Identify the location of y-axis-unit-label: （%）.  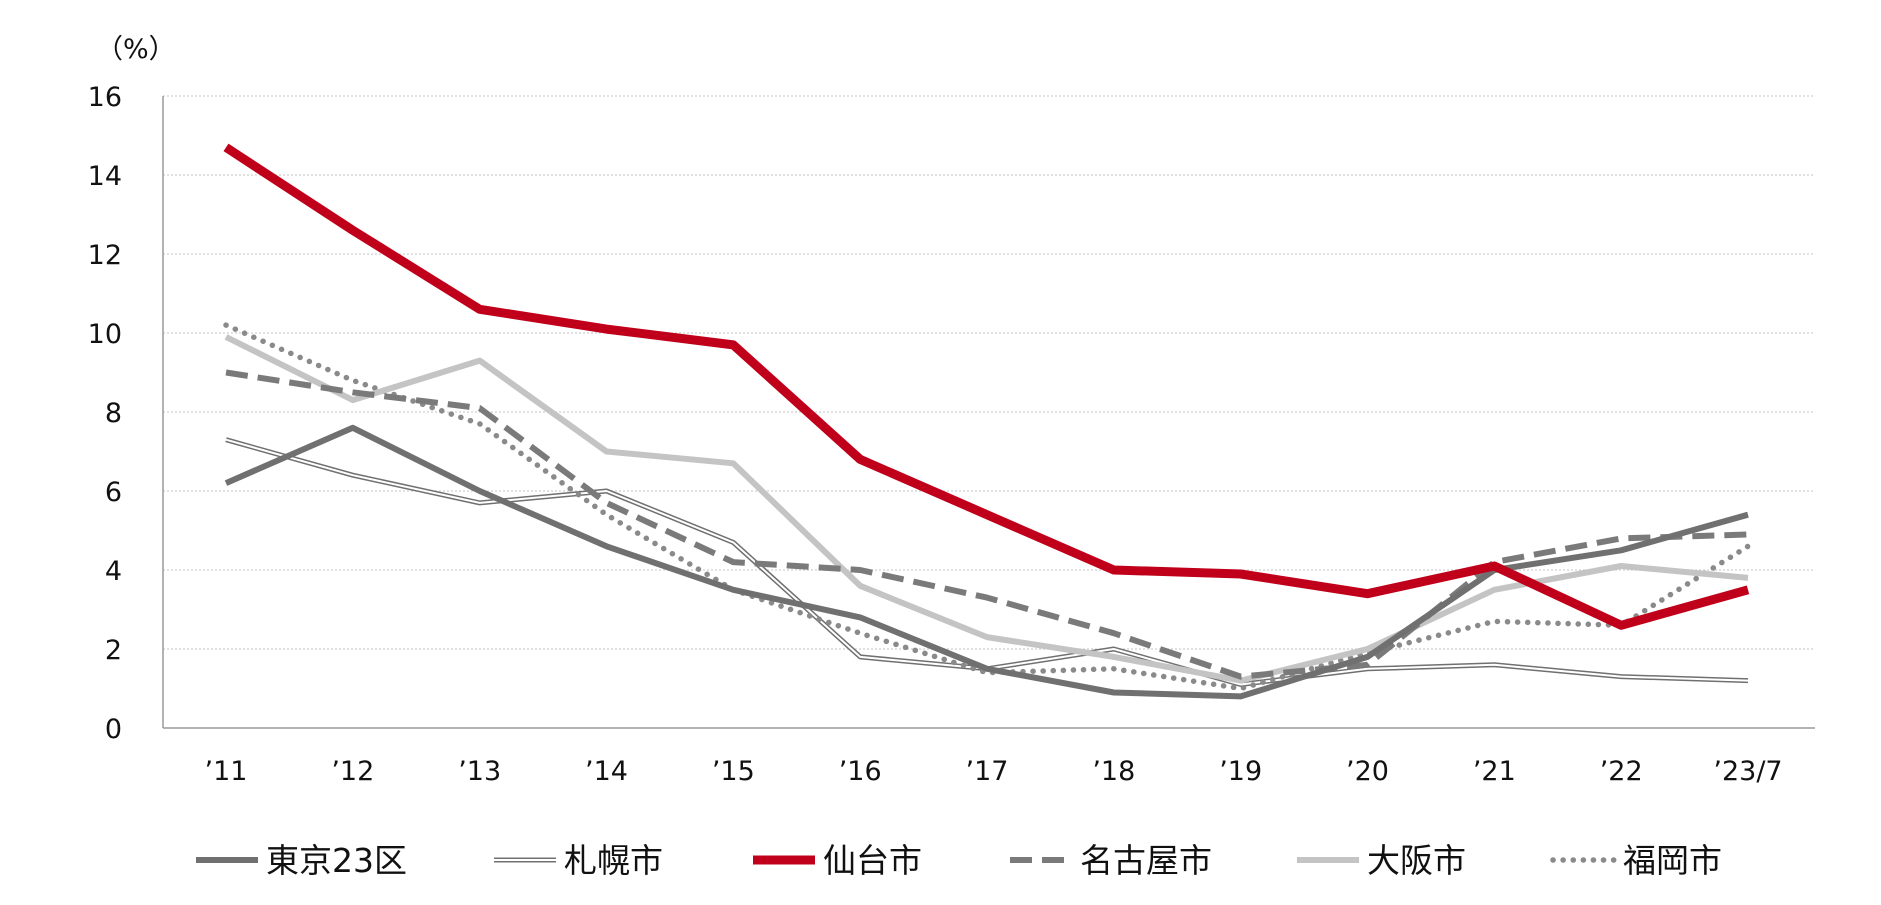
(136, 49).